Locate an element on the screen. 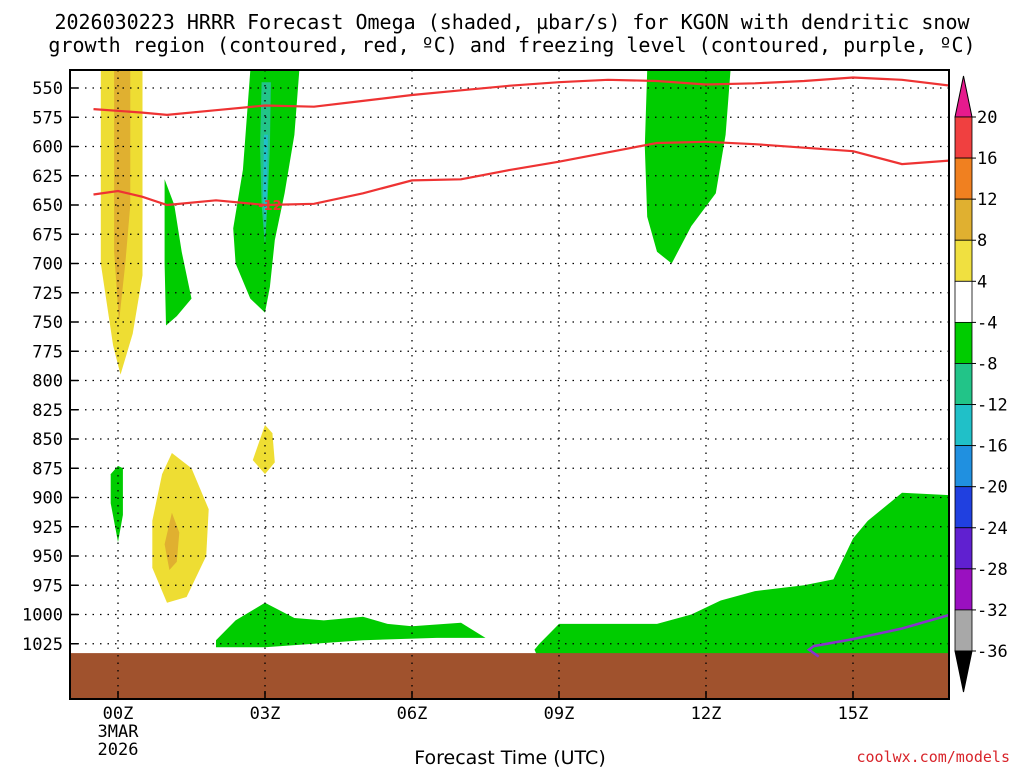 Image resolution: width=1024 pixels, height=768 pixels. colorbar-label: -24 is located at coordinates (992, 529).